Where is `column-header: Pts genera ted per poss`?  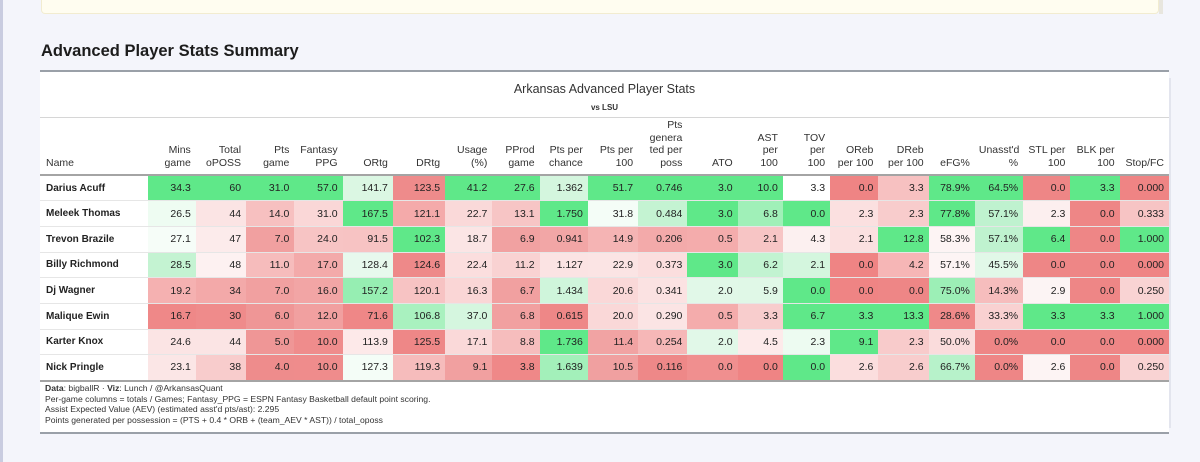 column-header: Pts genera ted per poss is located at coordinates (663, 147).